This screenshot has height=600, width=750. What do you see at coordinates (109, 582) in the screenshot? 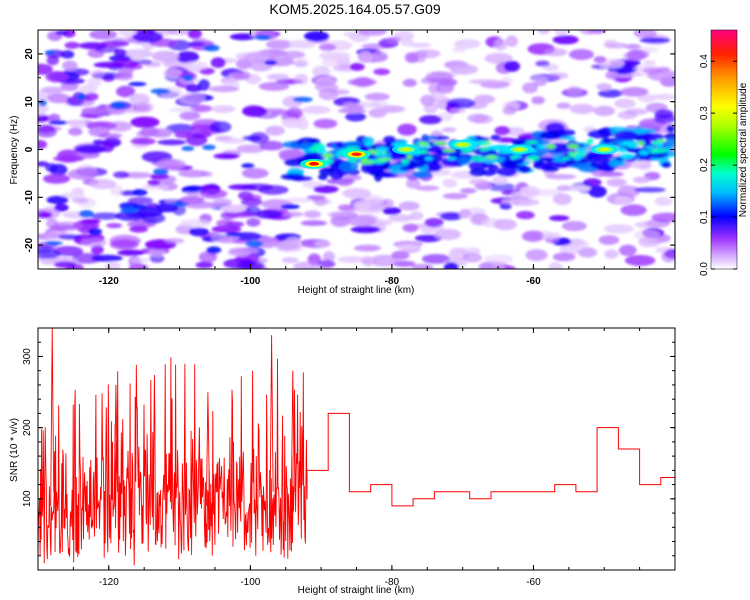
I see `snr-xtick-label: -120` at bounding box center [109, 582].